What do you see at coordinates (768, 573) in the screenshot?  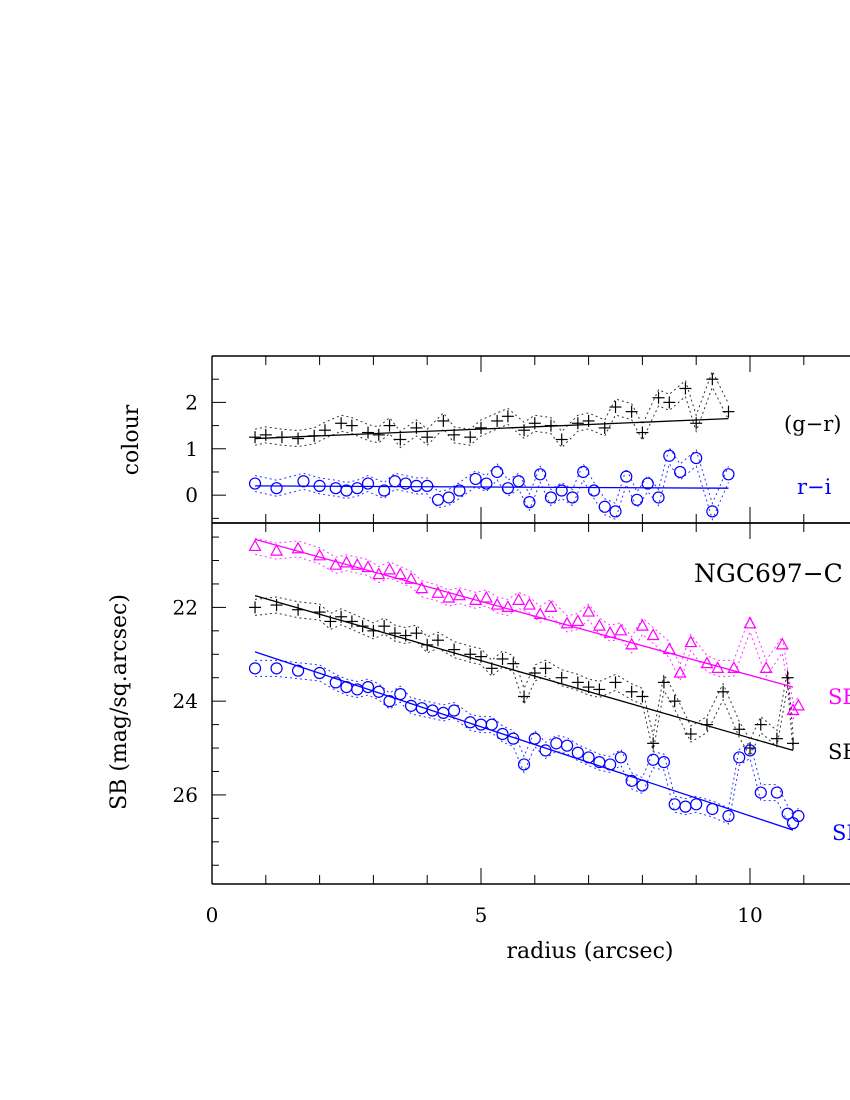 I see `chart-title: NGC697−C` at bounding box center [768, 573].